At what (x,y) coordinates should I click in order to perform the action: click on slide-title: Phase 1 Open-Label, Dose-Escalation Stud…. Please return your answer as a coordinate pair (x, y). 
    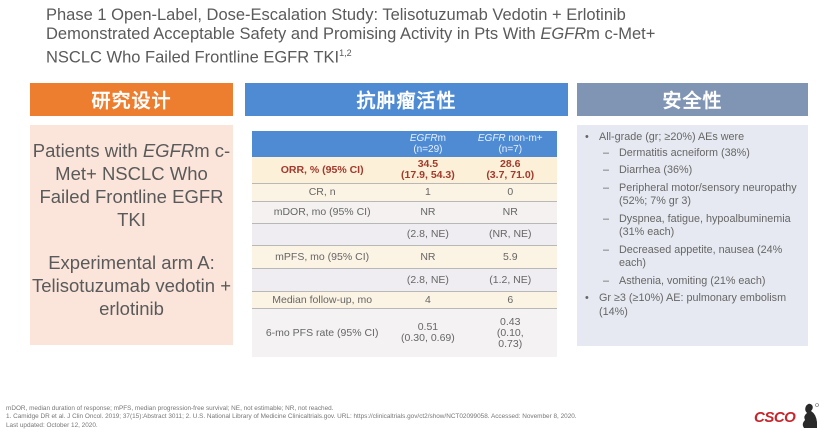
    Looking at the image, I should click on (356, 37).